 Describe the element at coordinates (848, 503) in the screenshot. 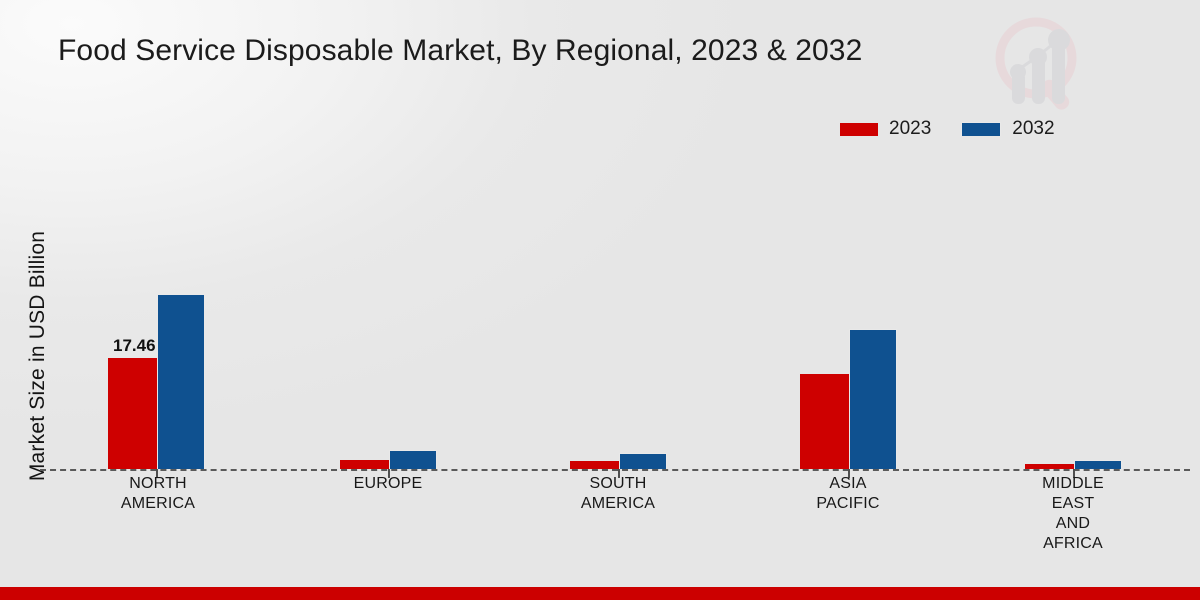

I see `category-label-line: PACIFIC` at that location.